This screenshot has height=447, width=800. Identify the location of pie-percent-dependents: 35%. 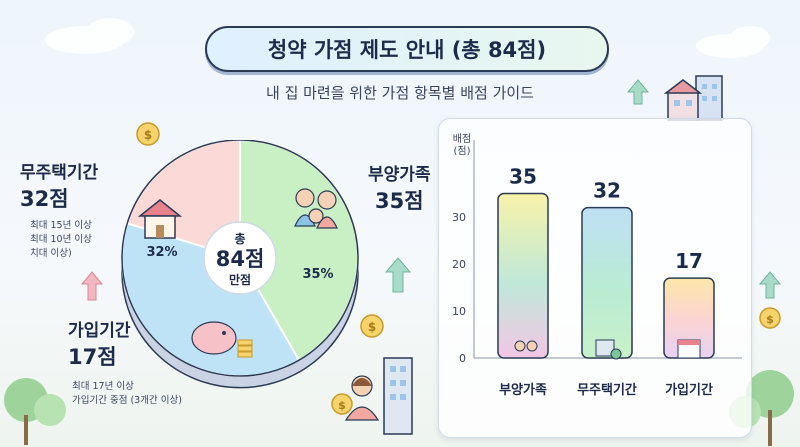
(317, 274).